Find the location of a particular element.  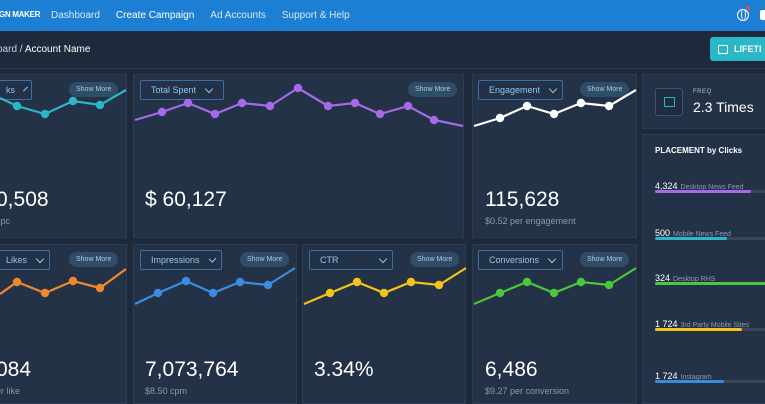

metric-dropdown: Total Spent is located at coordinates (182, 90).